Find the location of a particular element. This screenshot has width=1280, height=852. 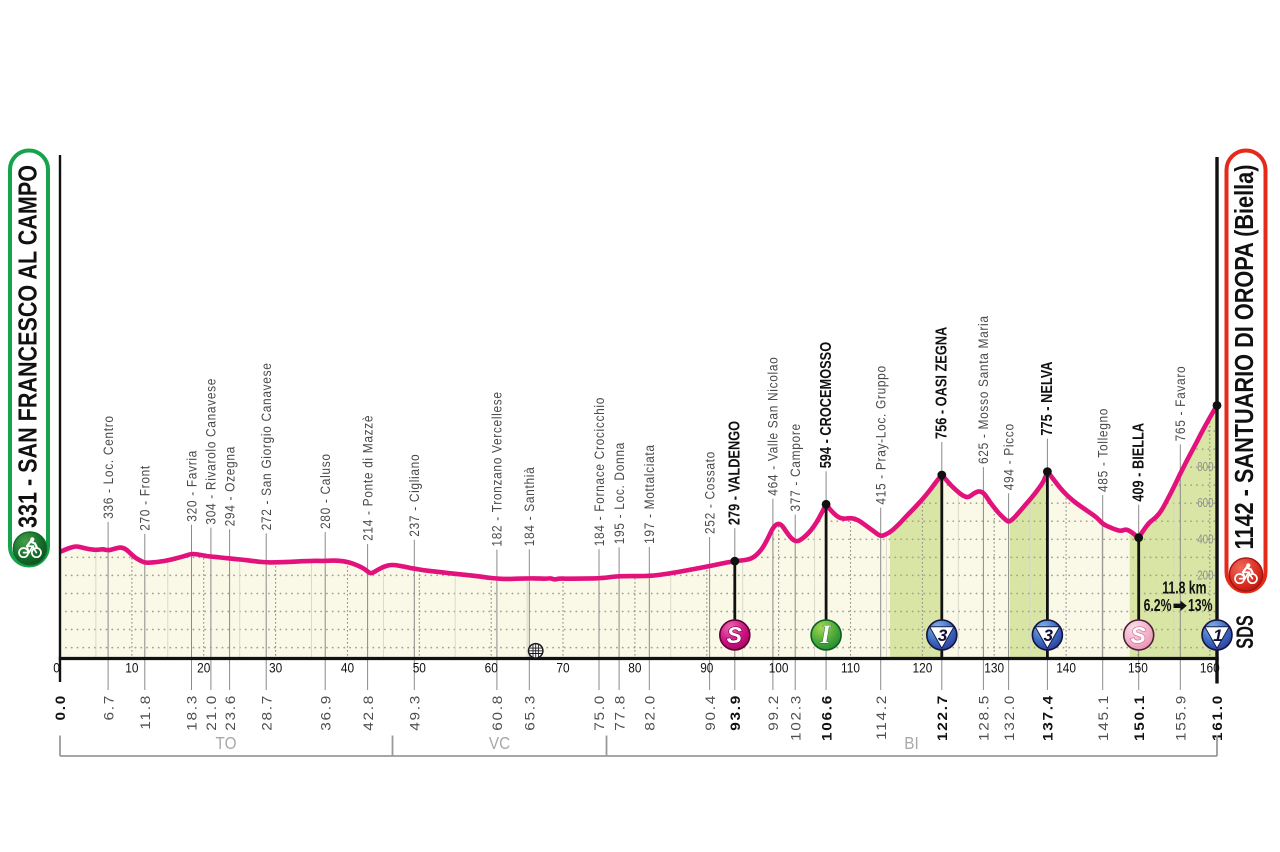

svg-text: 200 is located at coordinates (1205, 575).